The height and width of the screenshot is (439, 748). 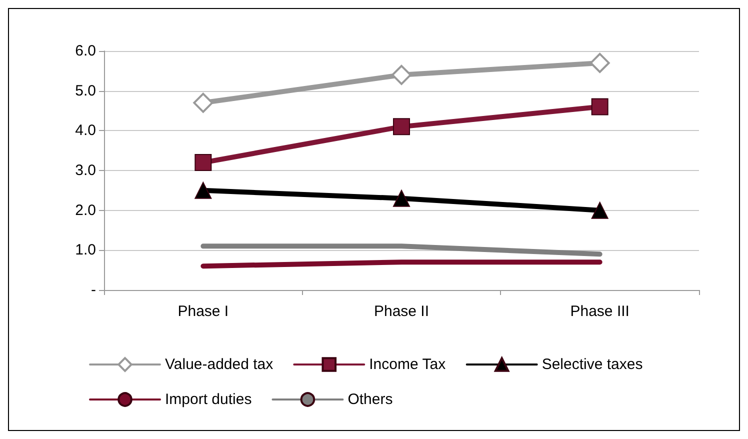 What do you see at coordinates (600, 311) in the screenshot?
I see `x-tick-label: Phase III` at bounding box center [600, 311].